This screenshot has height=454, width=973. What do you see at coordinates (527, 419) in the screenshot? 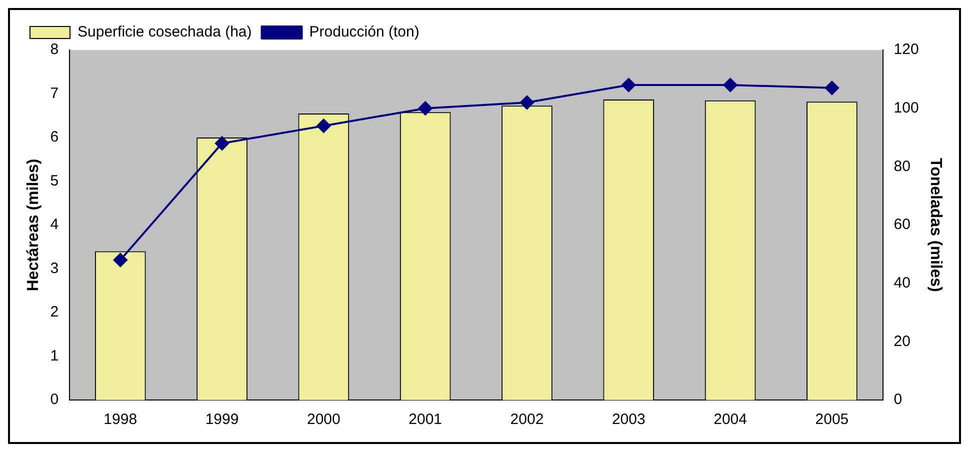
I see `x-tick-label: 2002` at bounding box center [527, 419].